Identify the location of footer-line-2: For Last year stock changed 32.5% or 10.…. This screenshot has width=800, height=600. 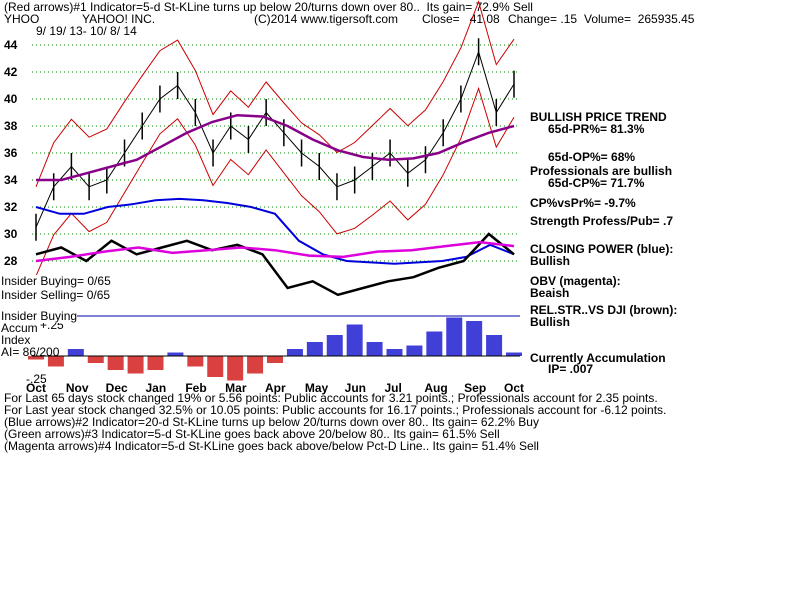
(335, 410).